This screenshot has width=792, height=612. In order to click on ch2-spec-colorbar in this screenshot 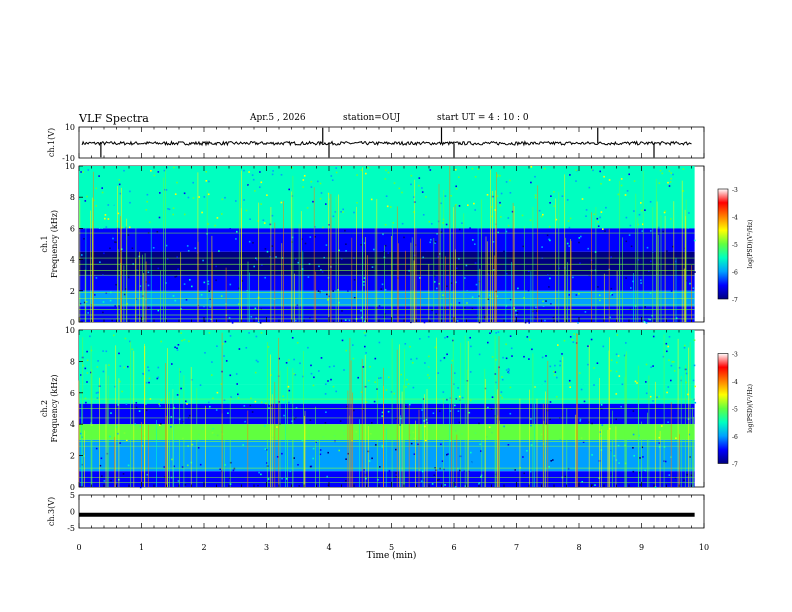, I will do `click(723, 408)`.